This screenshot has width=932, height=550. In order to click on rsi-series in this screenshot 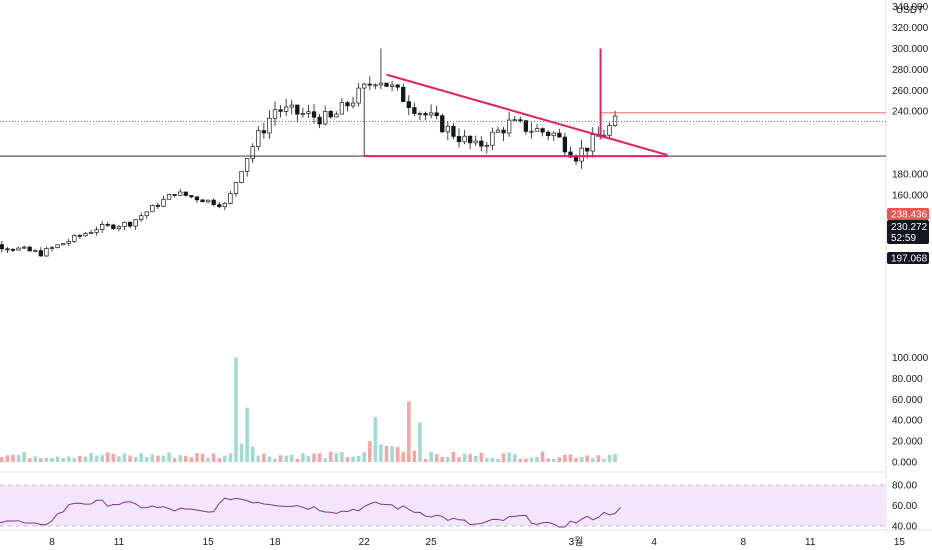, I will do `click(310, 512)`.